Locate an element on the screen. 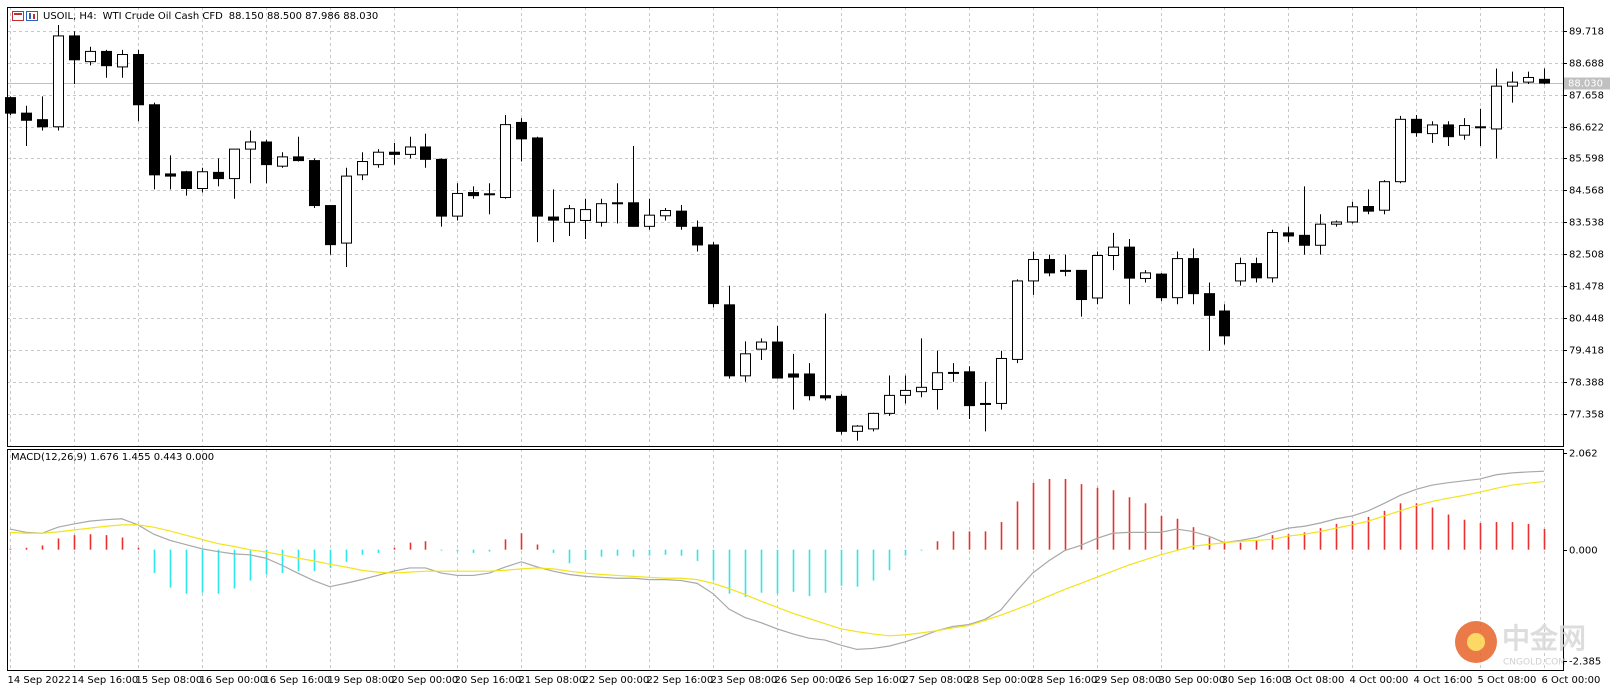 This screenshot has width=1611, height=692. x-tick-label: 16 Sep 00:00 is located at coordinates (233, 680).